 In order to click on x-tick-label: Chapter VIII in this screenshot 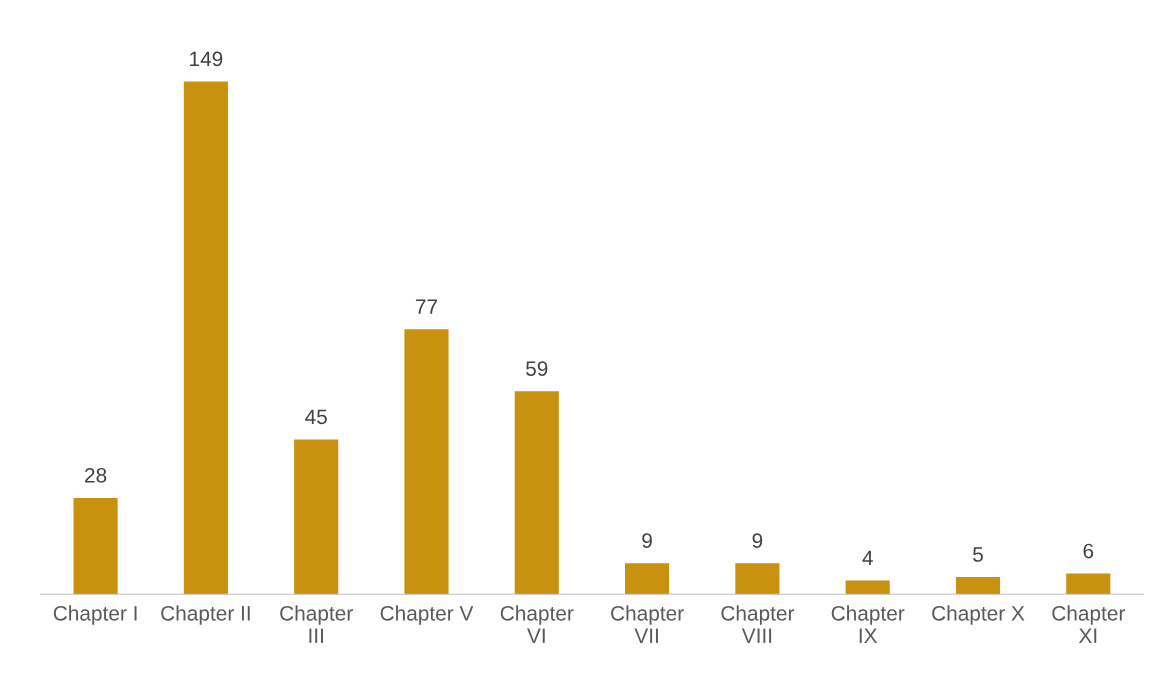, I will do `click(758, 624)`.